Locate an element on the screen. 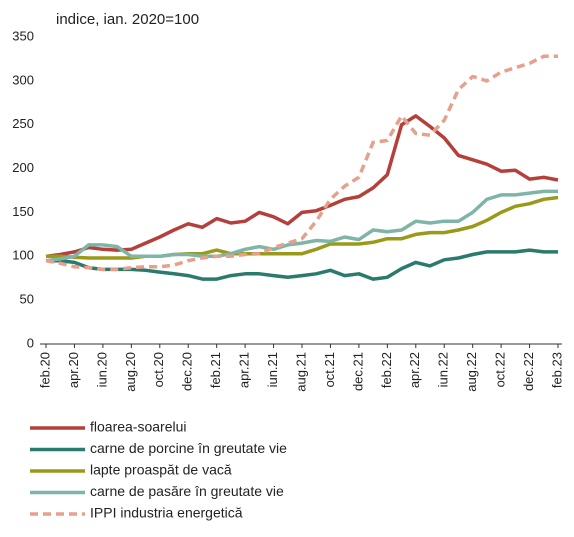 The image size is (574, 537). y-axis-label: indice, ian. 2020=100 is located at coordinates (127, 19).